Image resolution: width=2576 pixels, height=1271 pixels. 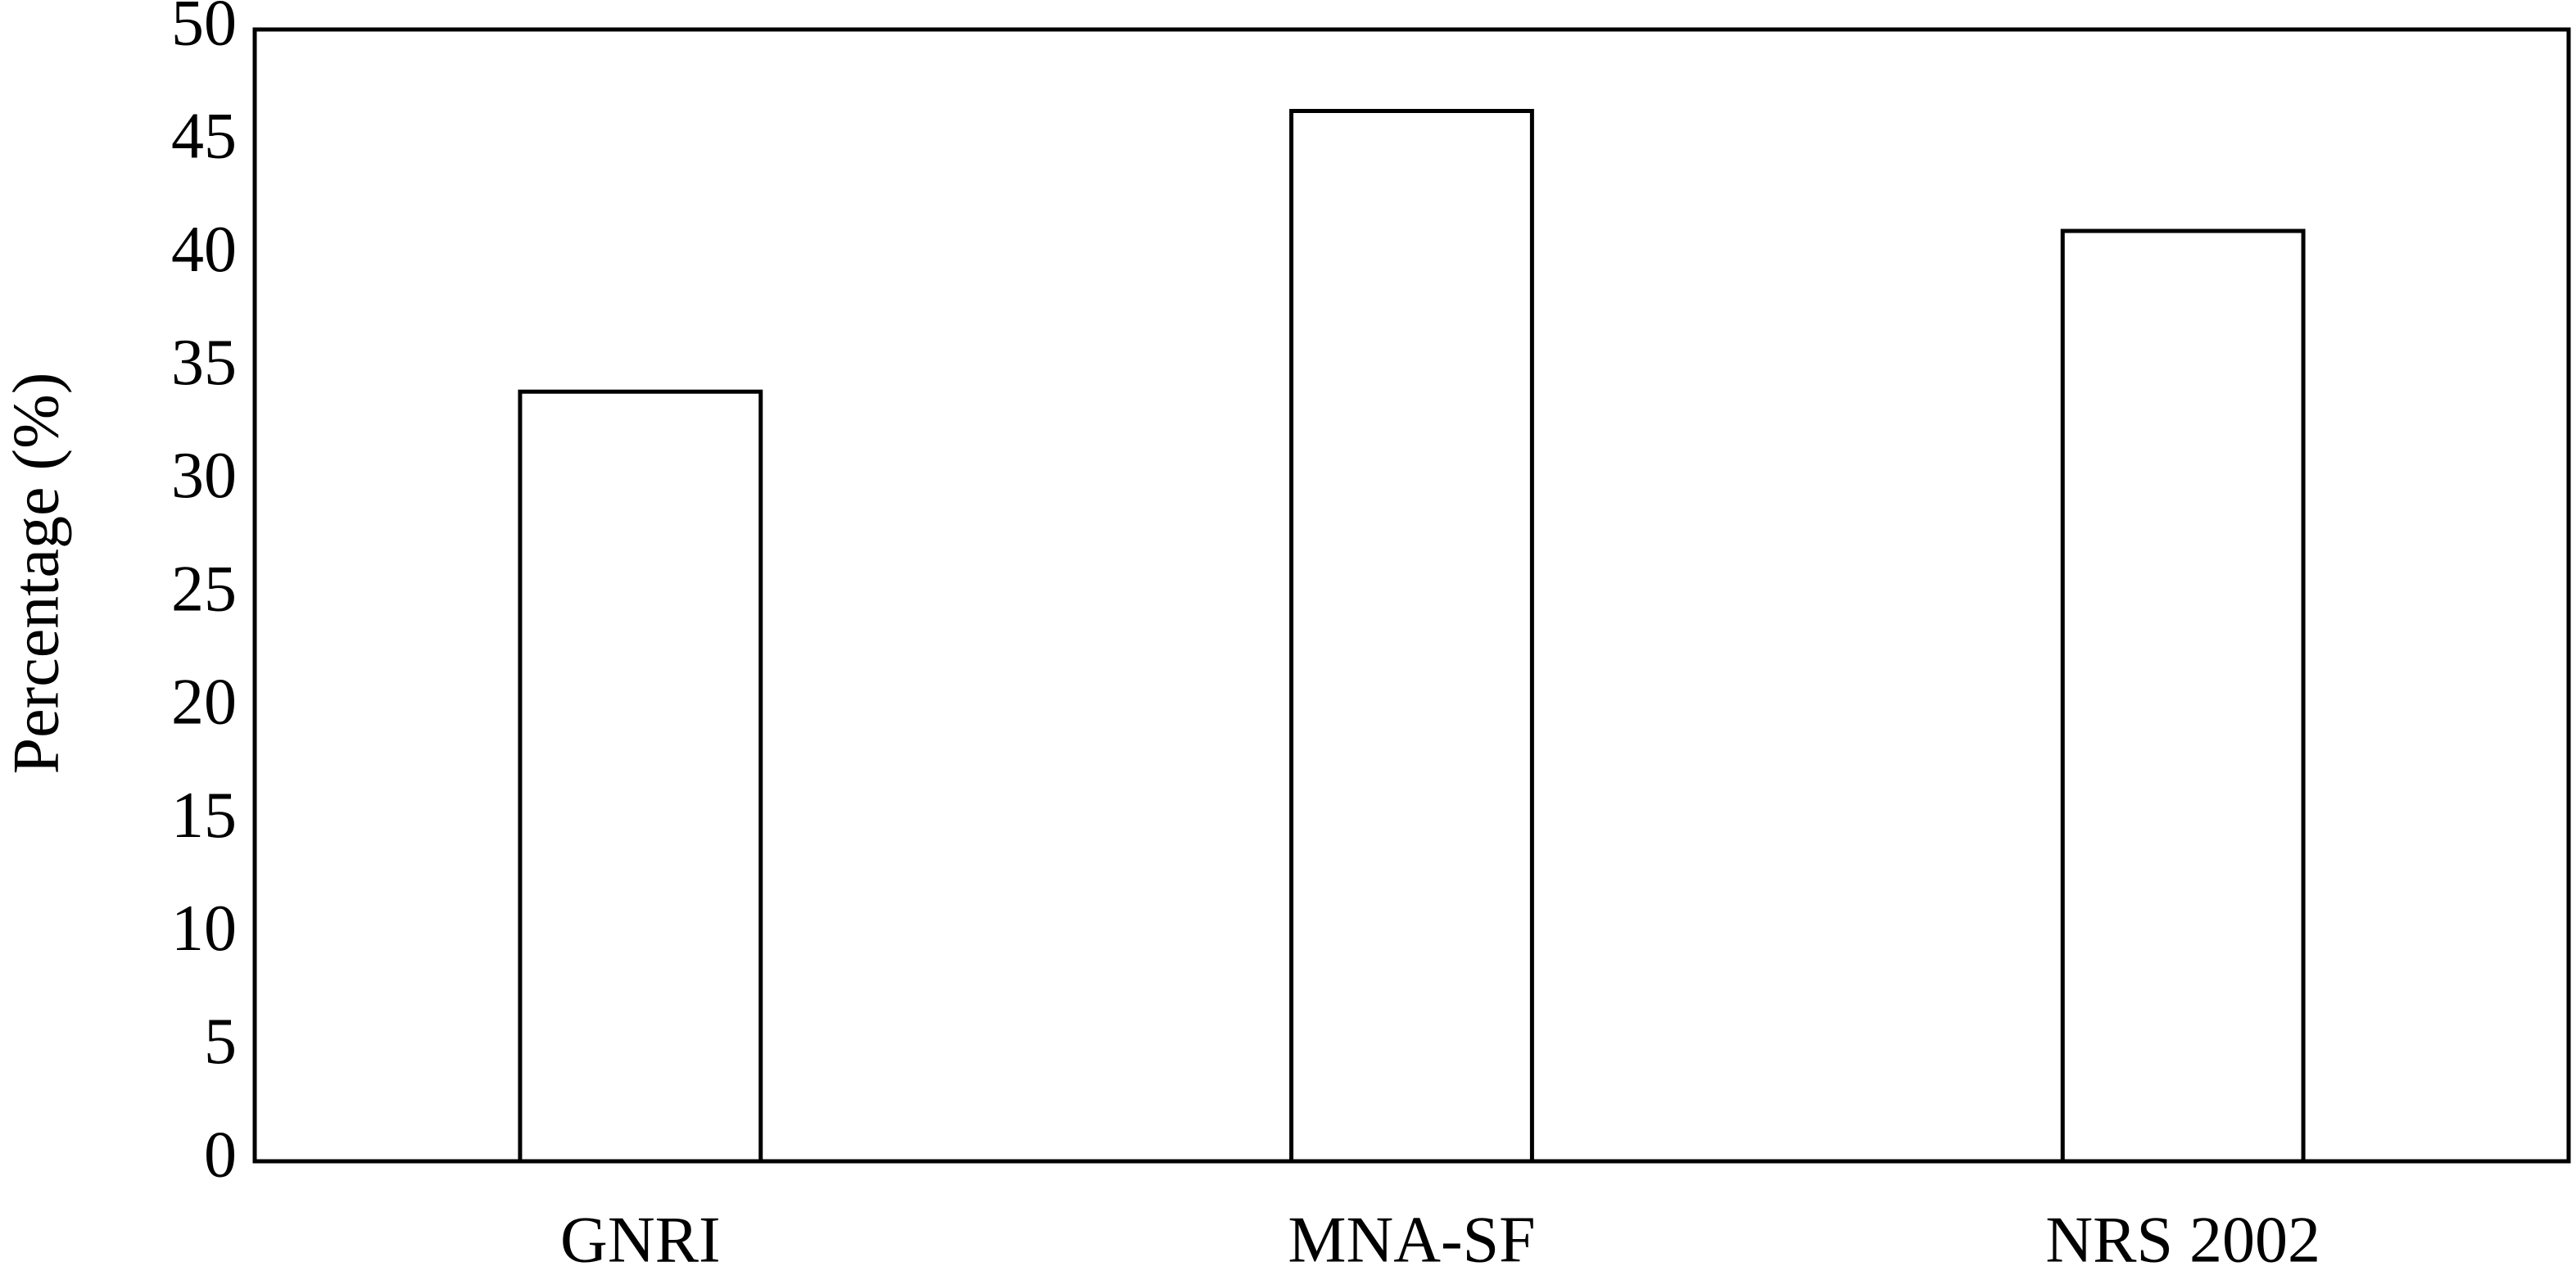 I want to click on x-tick-label: GNRI, so click(x=640, y=1237).